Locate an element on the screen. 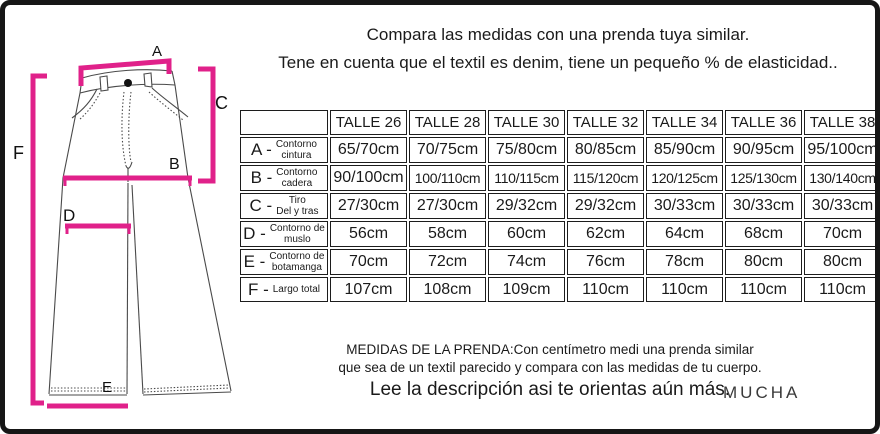  measure-label-cell: B - Contorno cadera is located at coordinates (284, 178).